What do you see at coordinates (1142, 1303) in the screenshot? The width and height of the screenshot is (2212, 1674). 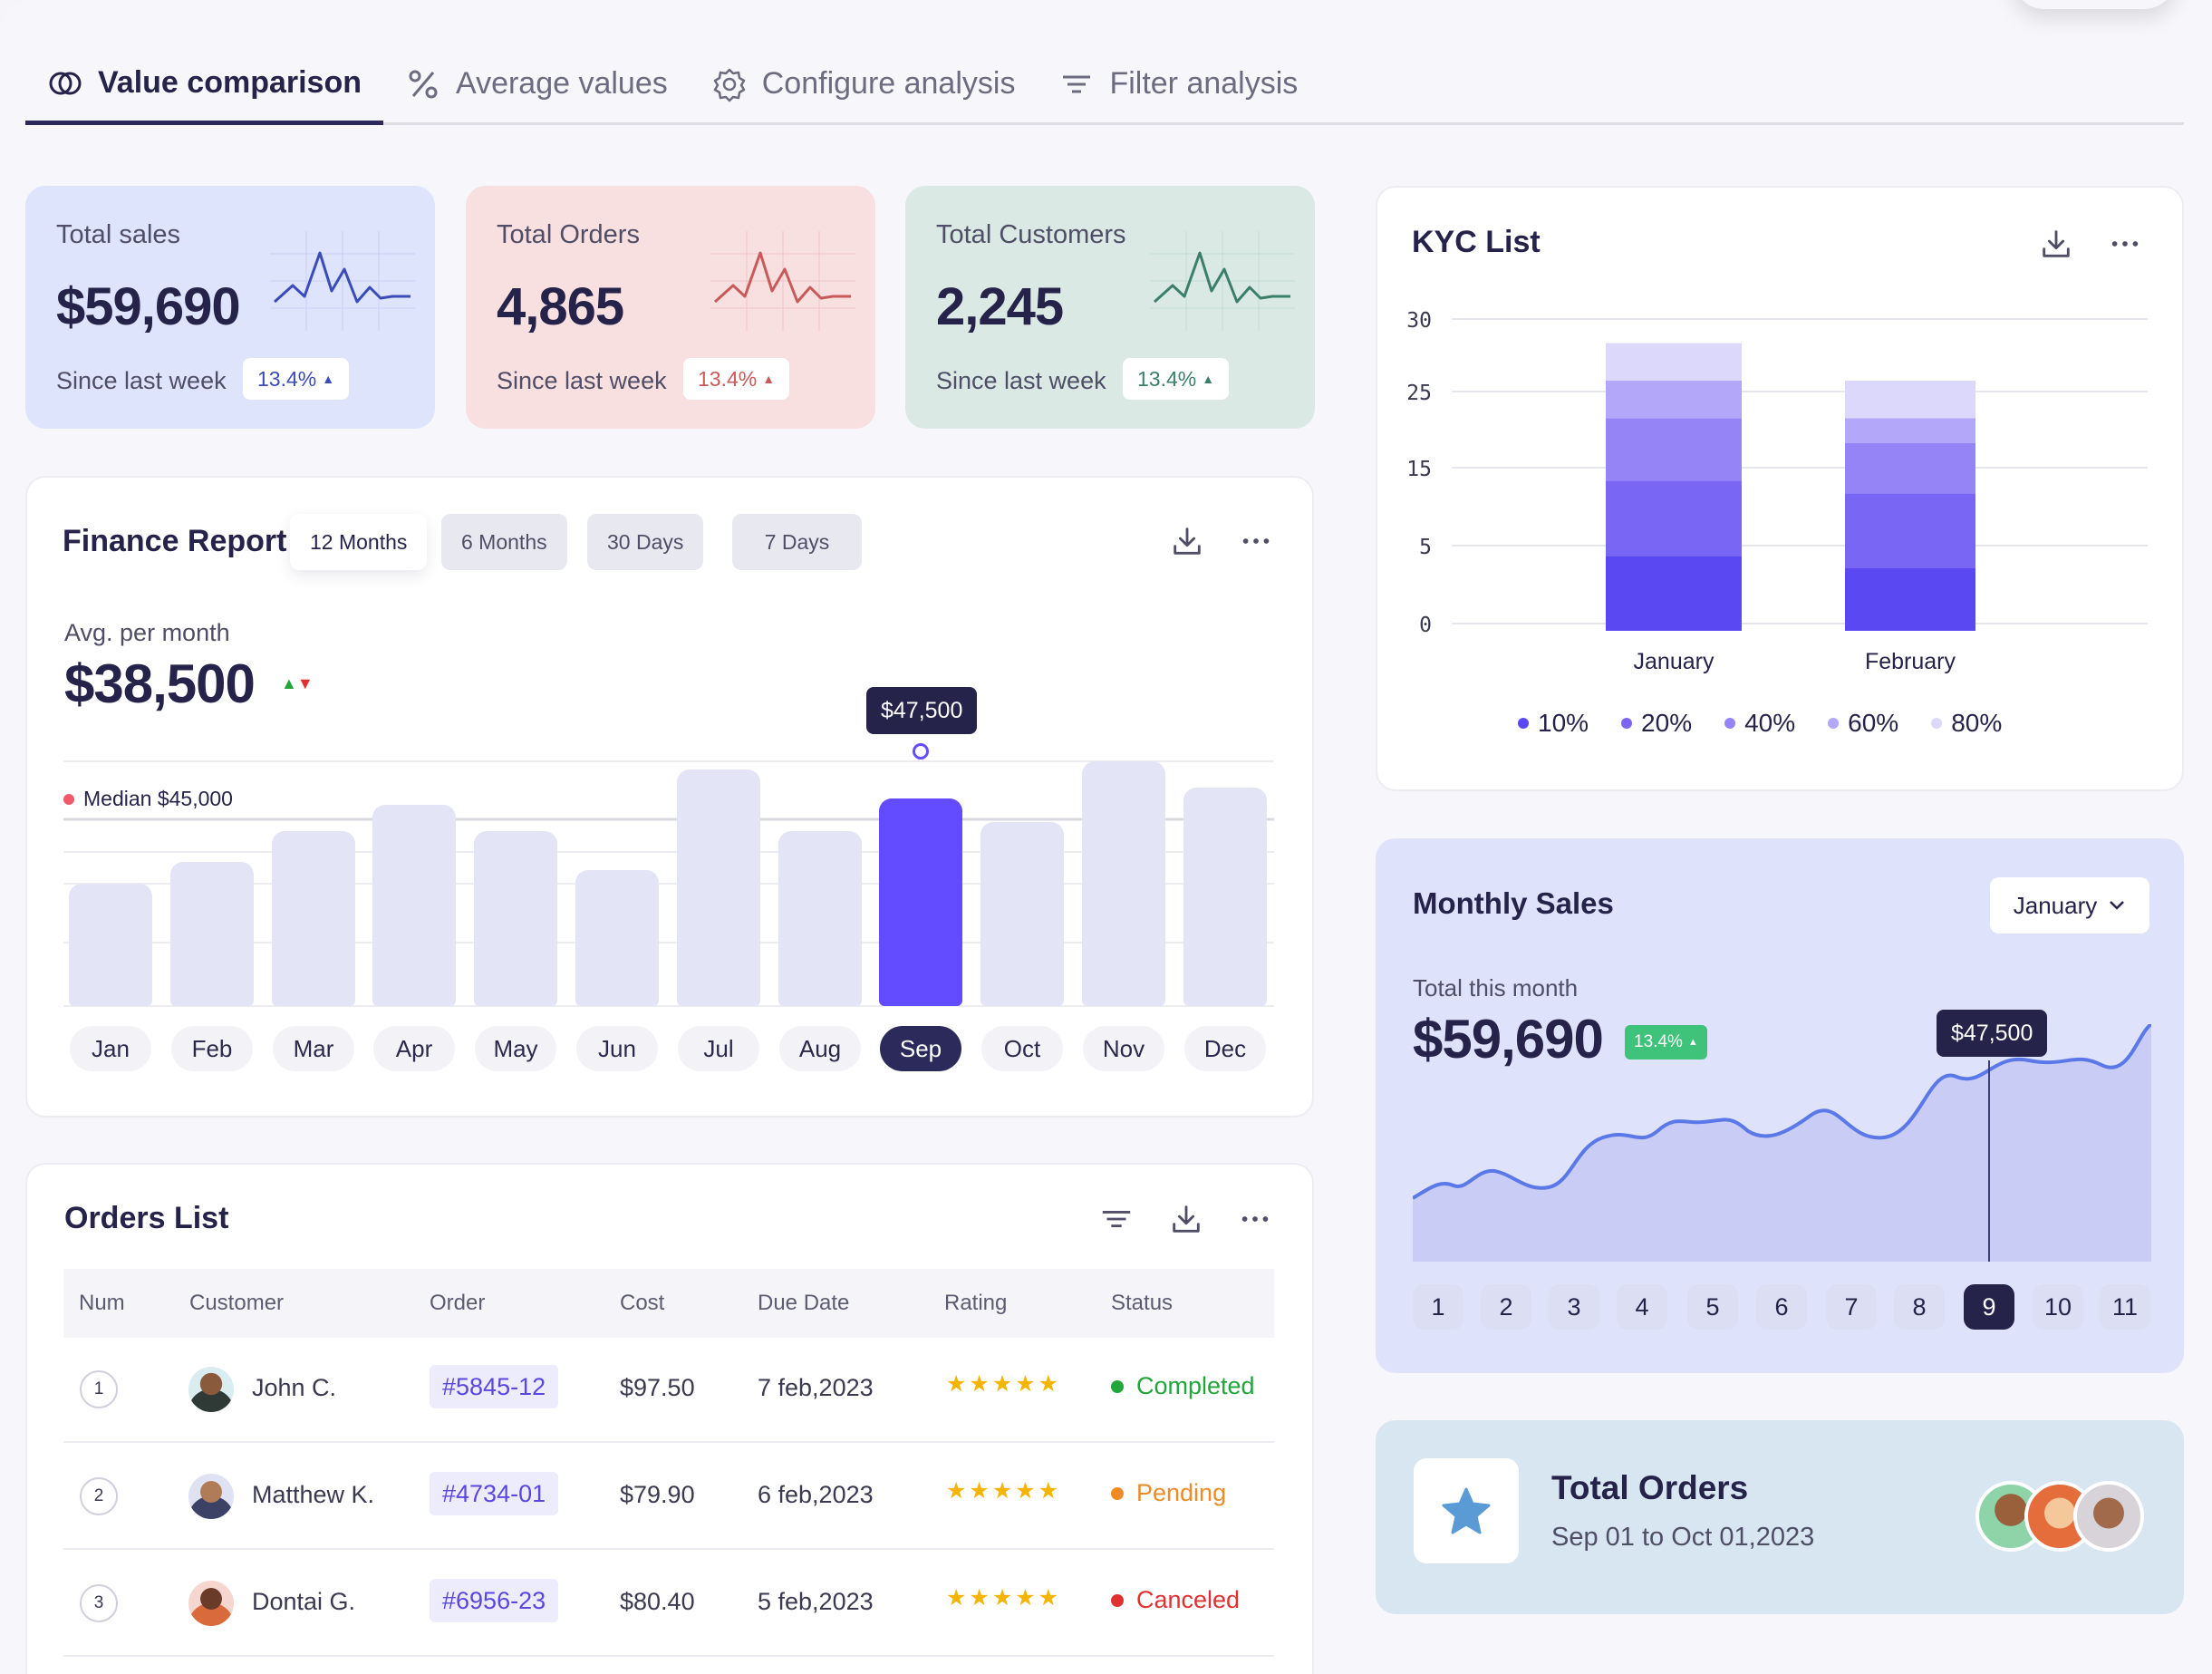 I see `column-header-status: Status` at bounding box center [1142, 1303].